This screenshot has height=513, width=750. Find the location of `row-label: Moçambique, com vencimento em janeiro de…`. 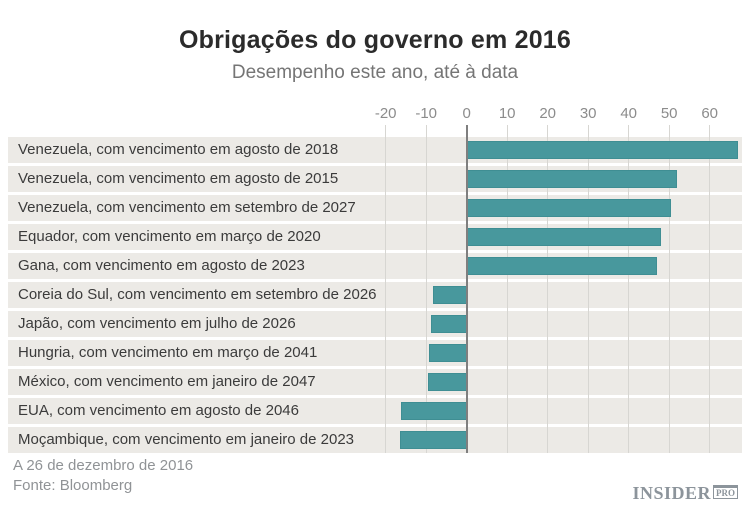

row-label: Moçambique, com vencimento em janeiro de… is located at coordinates (186, 439).